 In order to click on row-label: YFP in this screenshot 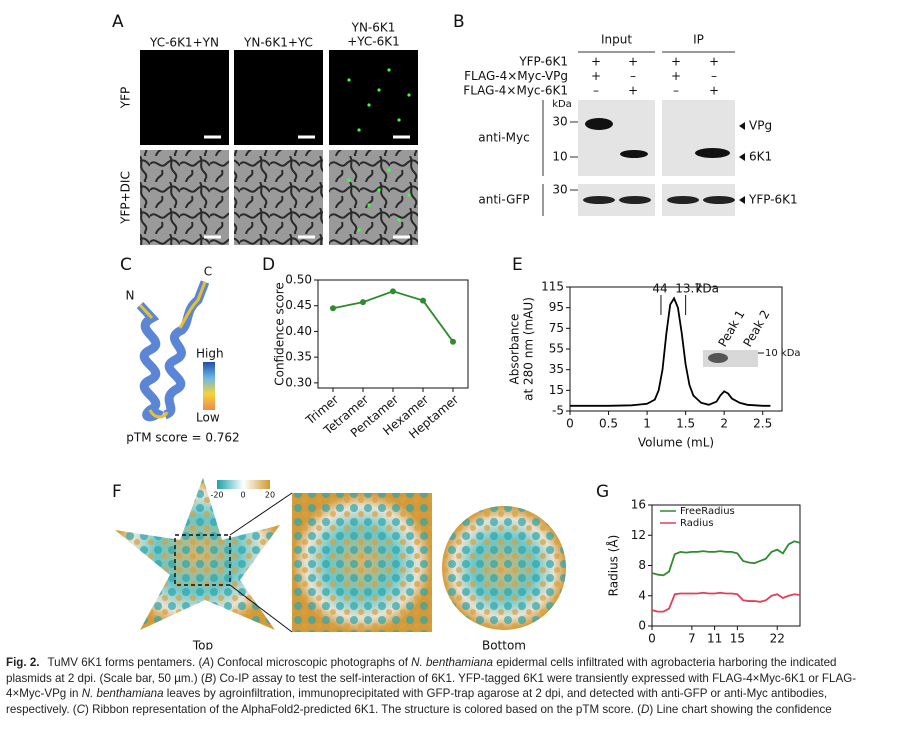, I will do `click(126, 98)`.